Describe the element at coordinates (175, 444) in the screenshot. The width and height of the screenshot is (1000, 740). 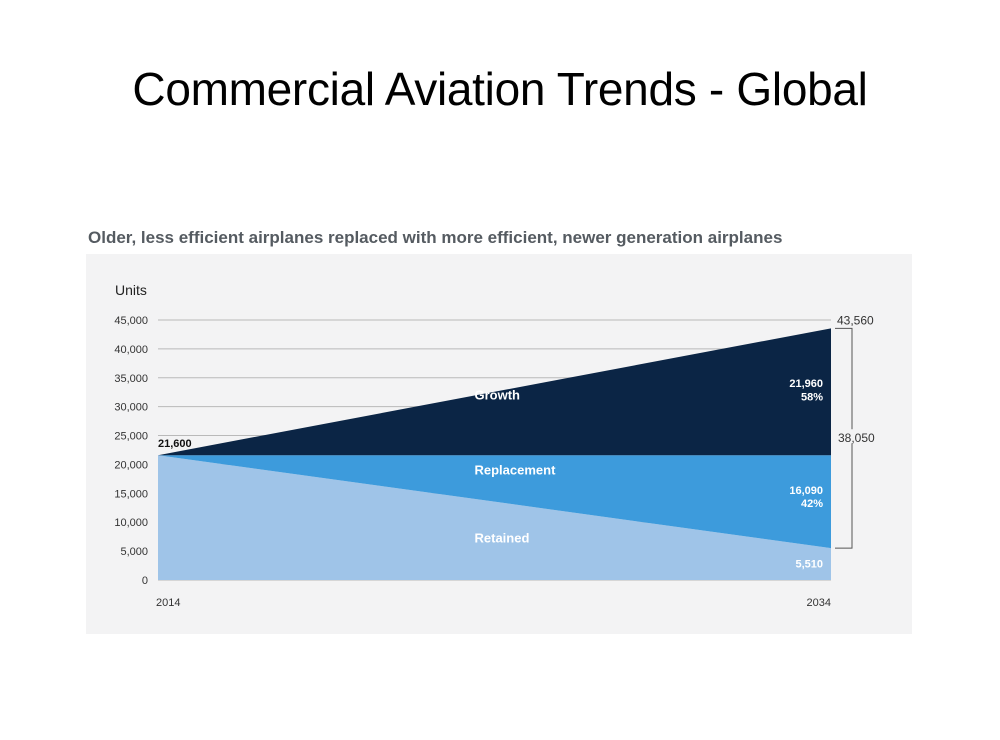
I see `start-total-label: 21,600` at that location.